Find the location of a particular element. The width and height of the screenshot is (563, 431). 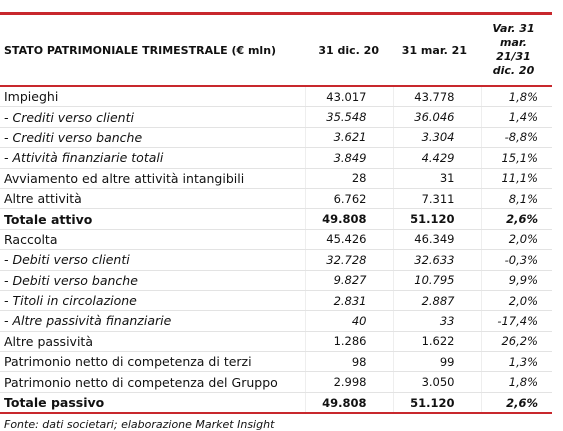

table-row: Altre attività 6.762 7.311 8,1% is located at coordinates (276, 199).